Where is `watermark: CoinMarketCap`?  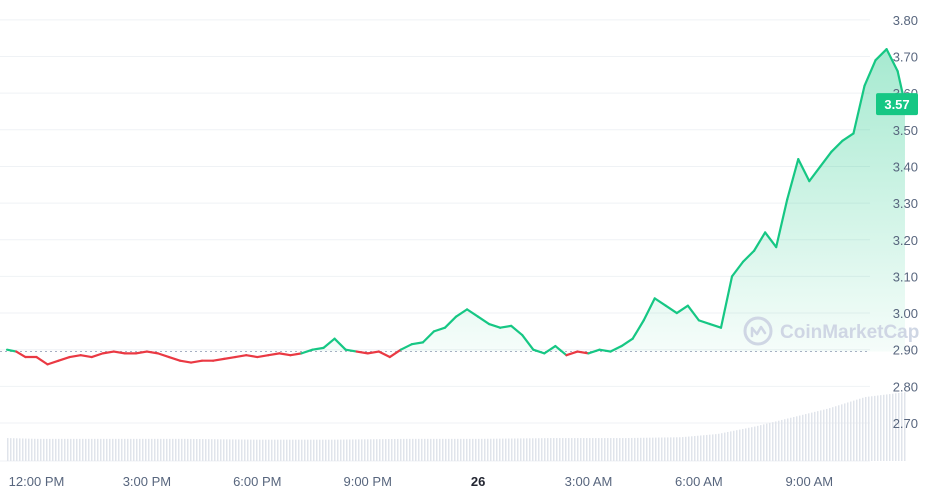 watermark: CoinMarketCap is located at coordinates (831, 331).